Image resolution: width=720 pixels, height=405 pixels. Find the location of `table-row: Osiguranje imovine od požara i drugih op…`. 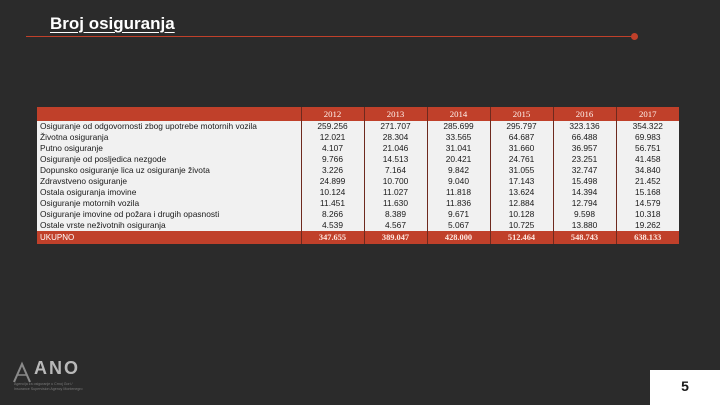

table-row: Osiguranje imovine od požara i drugih op… is located at coordinates (358, 214).